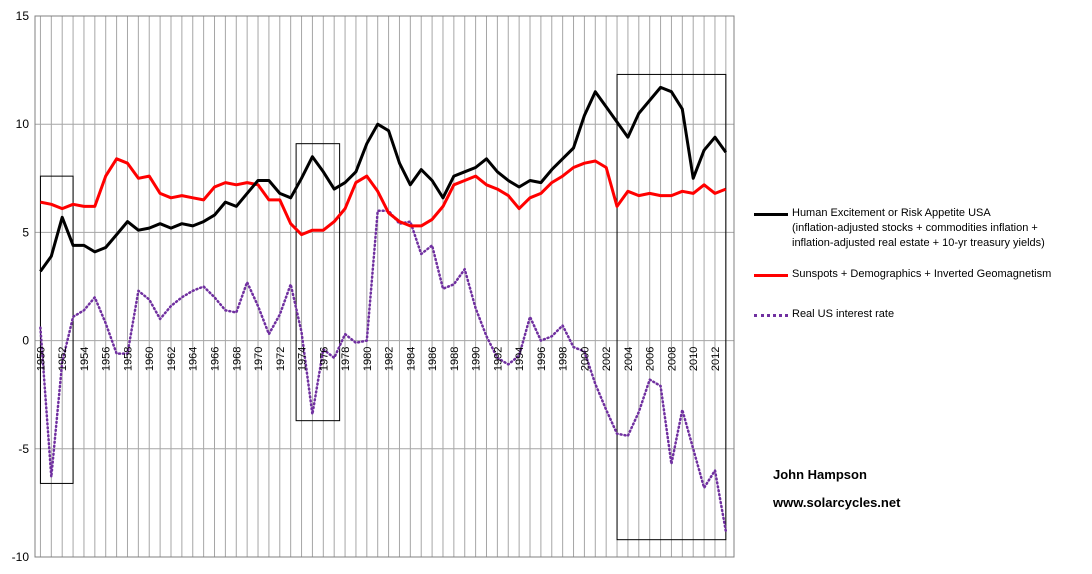 The width and height of the screenshot is (1092, 574). Describe the element at coordinates (837, 502) in the screenshot. I see `credit-website: www.solarcycles.net` at that location.